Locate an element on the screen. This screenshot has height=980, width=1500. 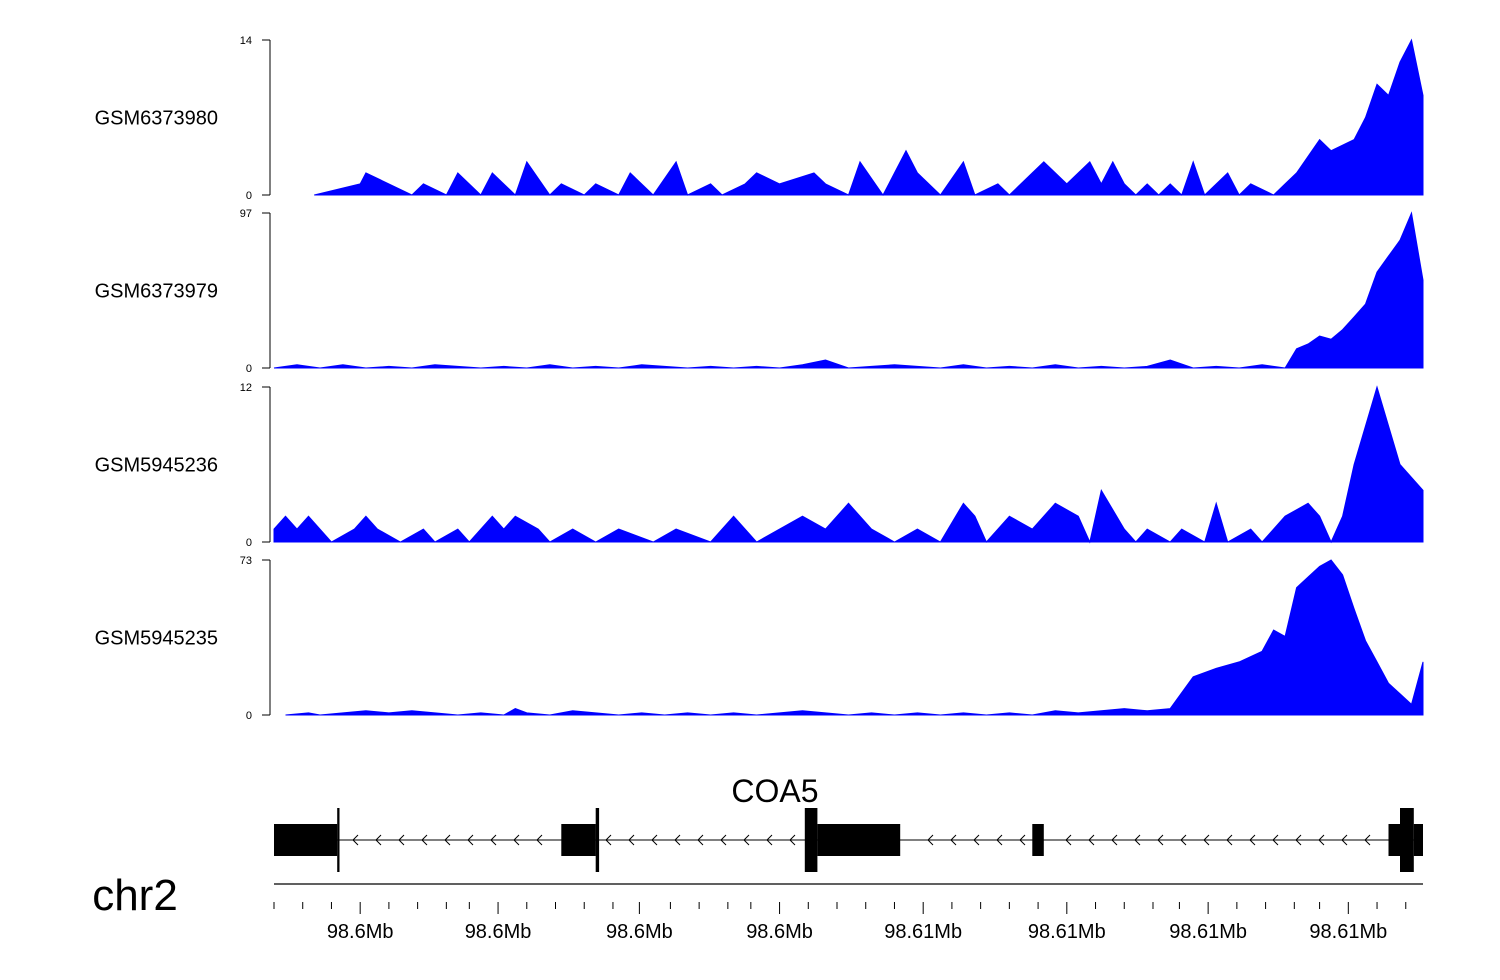
gene-name-label: COA5 is located at coordinates (774, 791).